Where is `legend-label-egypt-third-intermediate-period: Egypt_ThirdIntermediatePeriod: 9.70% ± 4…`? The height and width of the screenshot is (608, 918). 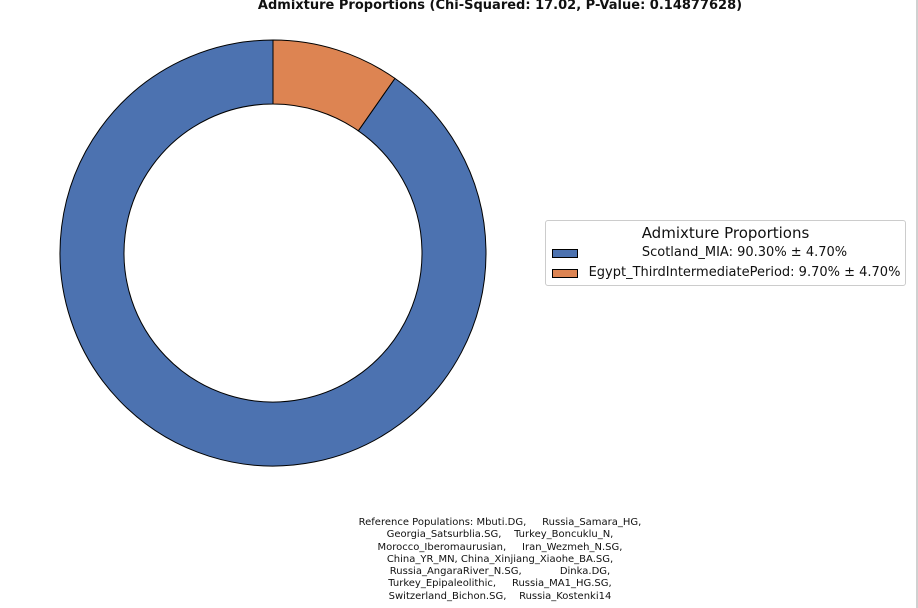
legend-label-egypt-third-intermediate-period: Egypt_ThirdIntermediatePeriod: 9.70% ± 4… is located at coordinates (744, 272).